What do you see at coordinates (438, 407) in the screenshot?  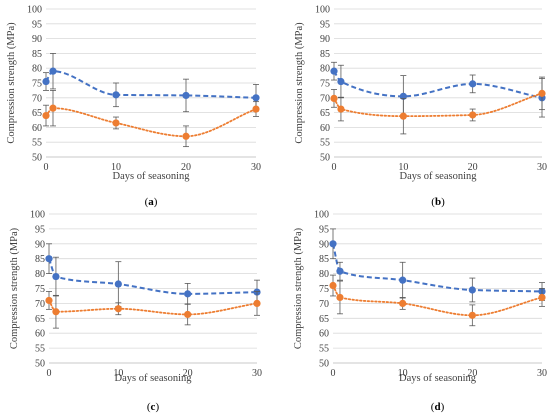 I see `panel-label: (d)` at bounding box center [438, 407].